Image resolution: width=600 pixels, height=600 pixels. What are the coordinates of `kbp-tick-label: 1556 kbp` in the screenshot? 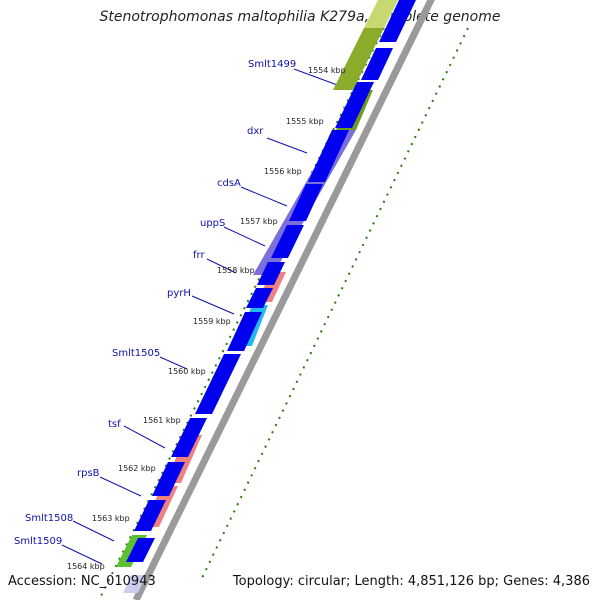 It's located at (283, 171).